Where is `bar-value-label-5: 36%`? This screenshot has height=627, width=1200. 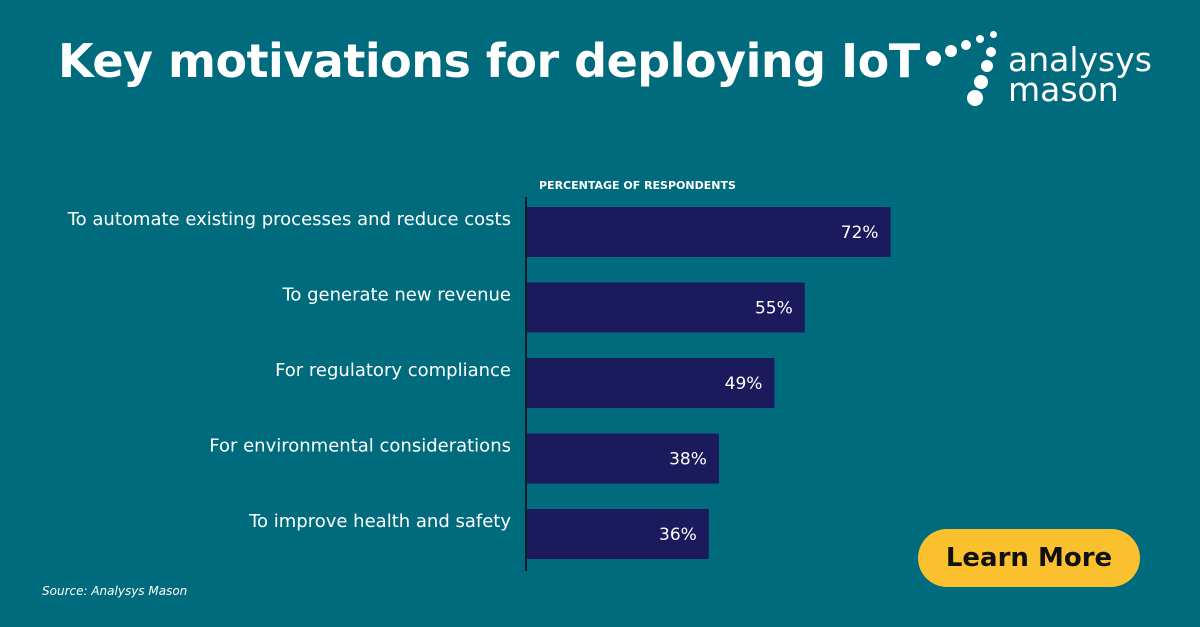
bar-value-label-5: 36% is located at coordinates (678, 535).